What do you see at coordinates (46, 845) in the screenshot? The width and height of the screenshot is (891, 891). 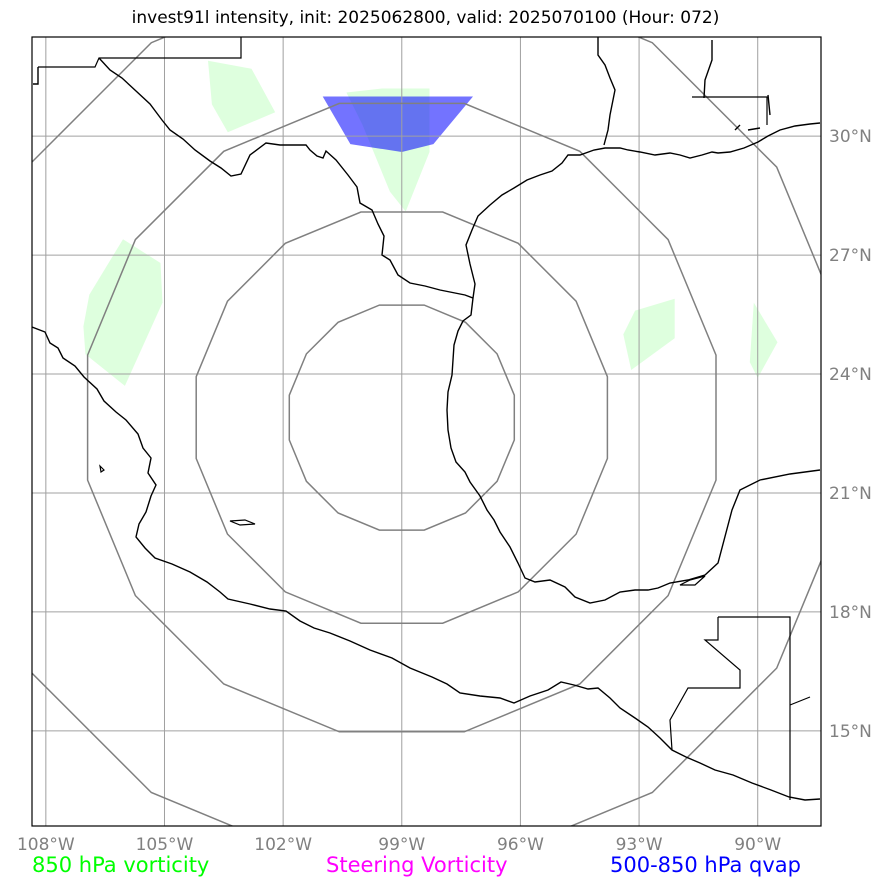 I see `lon-tick-label: 108°W` at bounding box center [46, 845].